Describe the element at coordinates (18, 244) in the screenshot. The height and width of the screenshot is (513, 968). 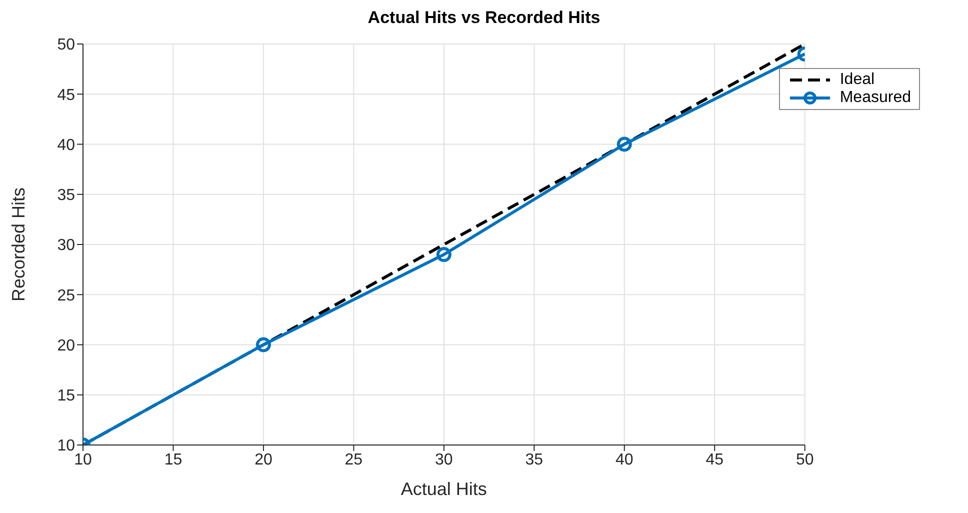
I see `y-axis-title: Recorded Hits` at that location.